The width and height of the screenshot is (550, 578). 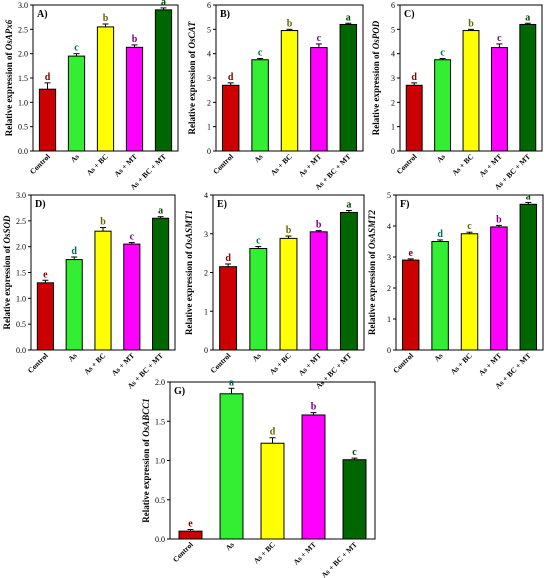 What do you see at coordinates (339, 559) in the screenshot?
I see `x-tick-label: As + BC + MT` at bounding box center [339, 559].